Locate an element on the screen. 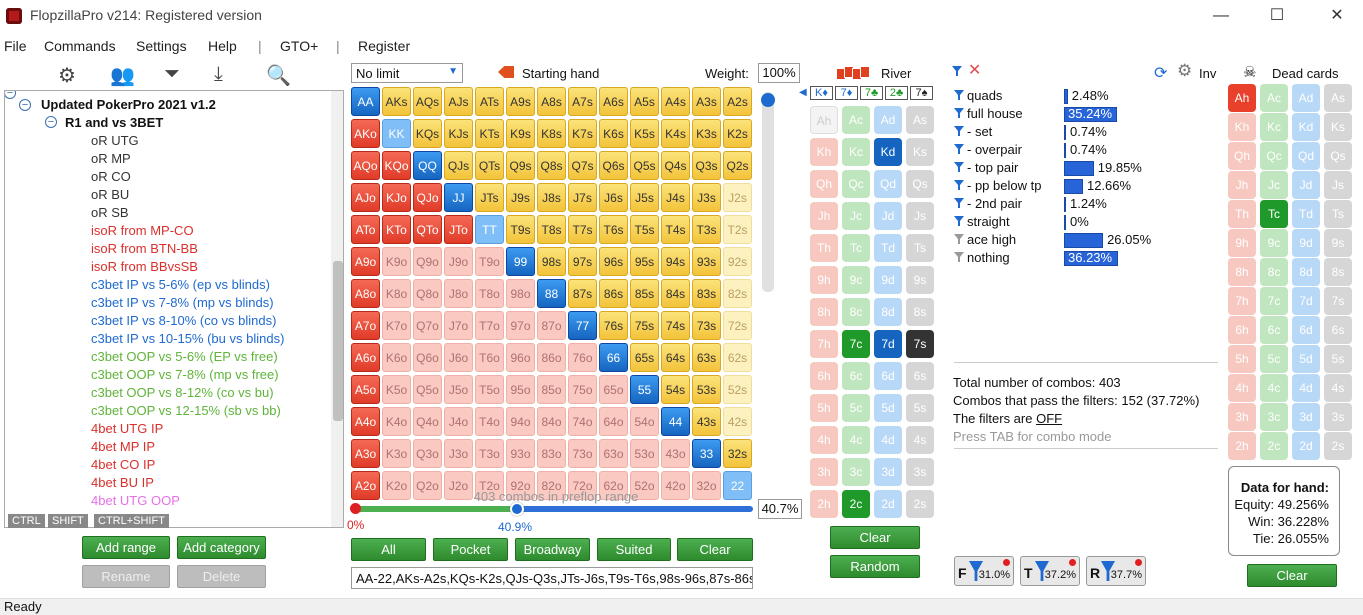 Image resolution: width=1363 pixels, height=615 pixels. hand-cell: 32o is located at coordinates (706, 485).